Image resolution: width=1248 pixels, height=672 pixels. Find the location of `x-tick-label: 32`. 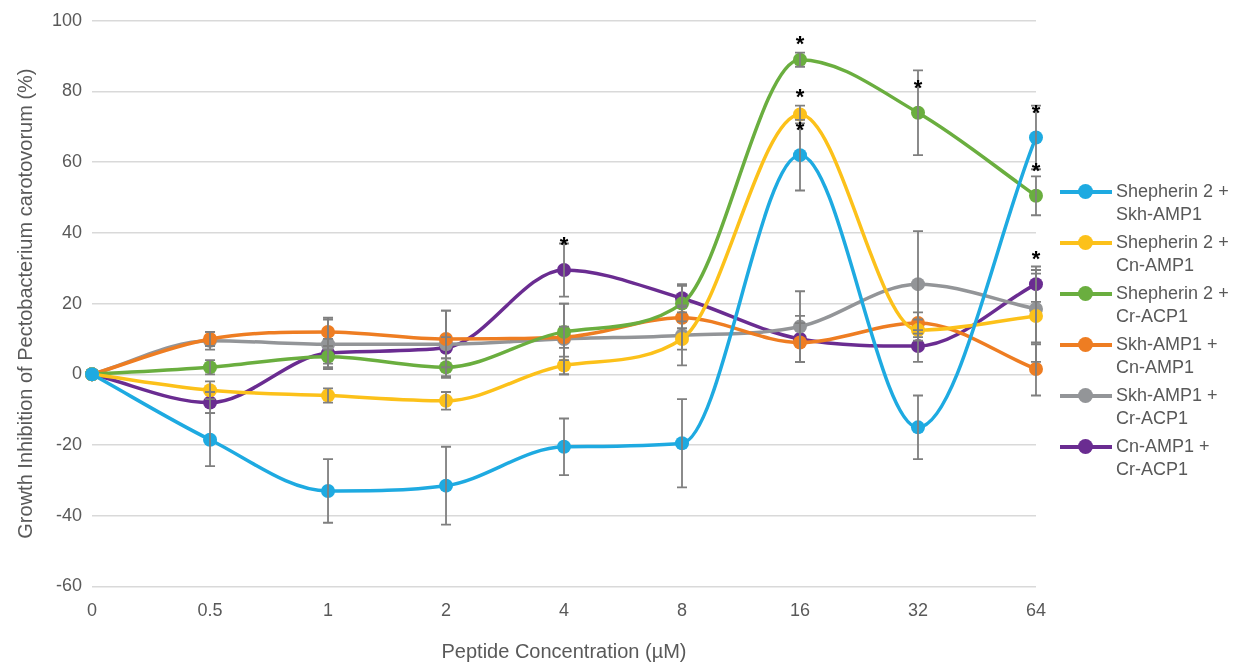

x-tick-label: 32 is located at coordinates (918, 610).